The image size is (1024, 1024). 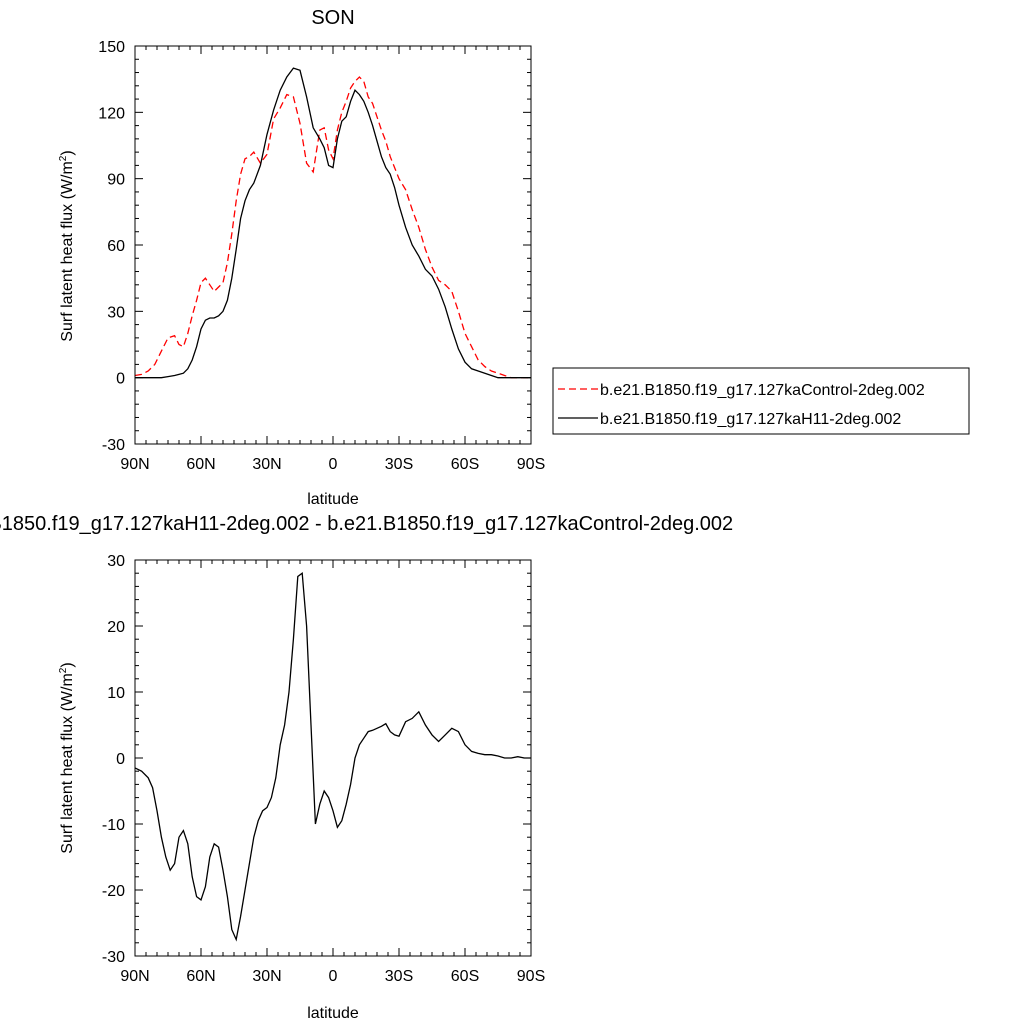 What do you see at coordinates (116, 627) in the screenshot?
I see `y-tick-label: 20` at bounding box center [116, 627].